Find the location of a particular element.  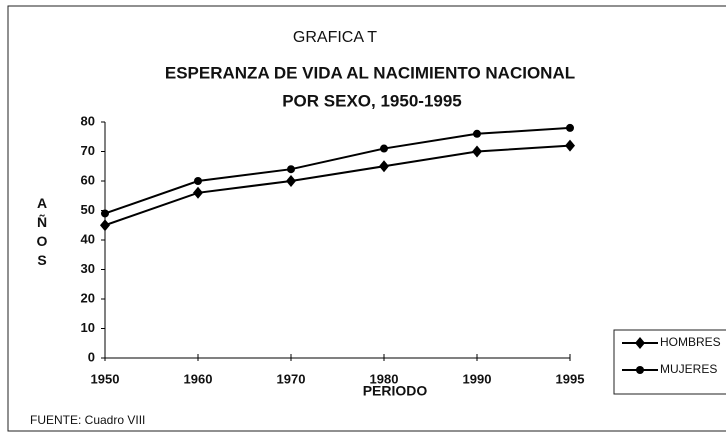

y-tick-label: 40 is located at coordinates (88, 238).